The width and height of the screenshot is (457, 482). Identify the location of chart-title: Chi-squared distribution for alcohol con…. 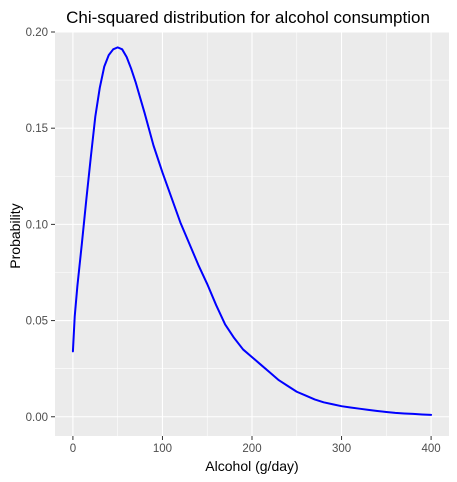
(248, 17).